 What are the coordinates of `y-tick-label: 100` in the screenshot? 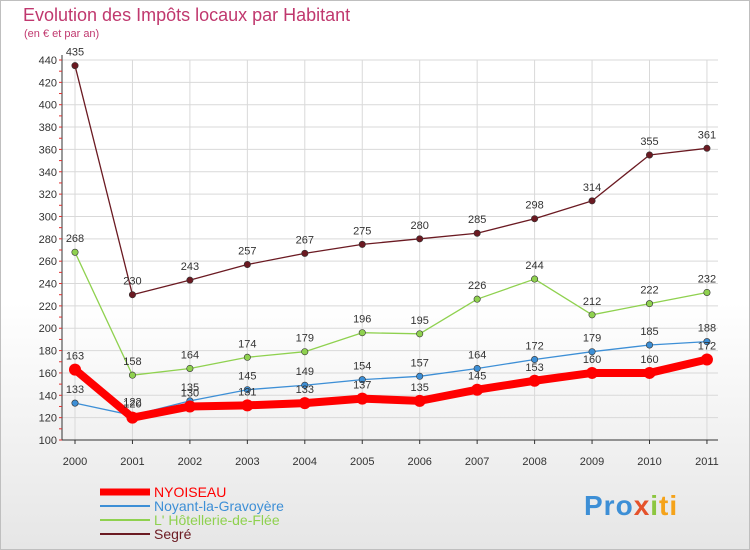 It's located at (48, 441).